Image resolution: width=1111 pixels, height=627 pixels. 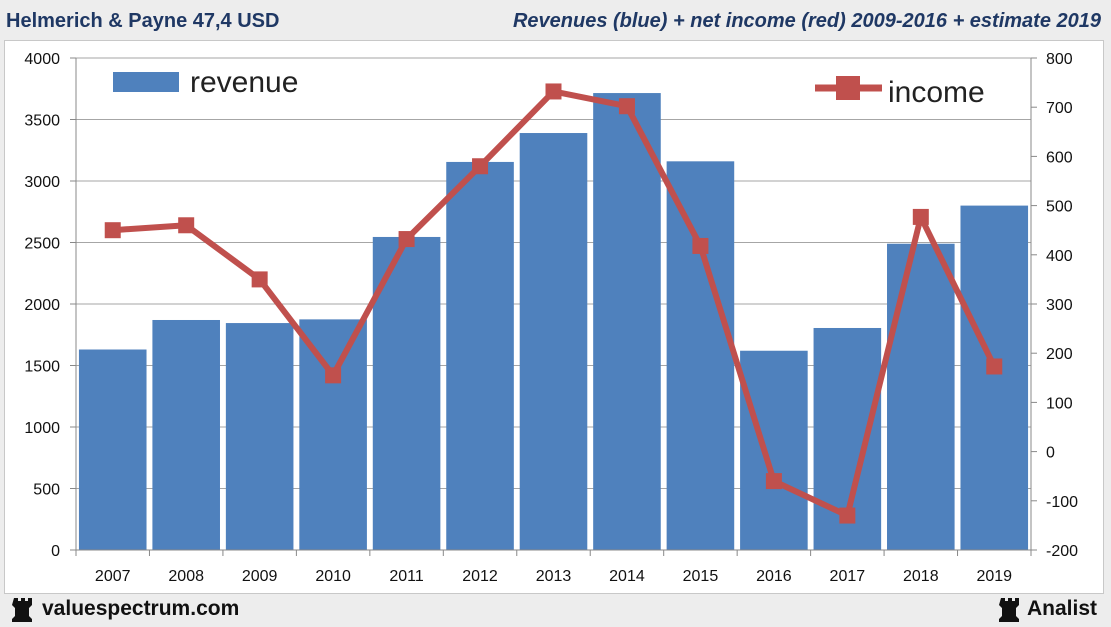 I want to click on legend: revenue income, so click(x=549, y=87).